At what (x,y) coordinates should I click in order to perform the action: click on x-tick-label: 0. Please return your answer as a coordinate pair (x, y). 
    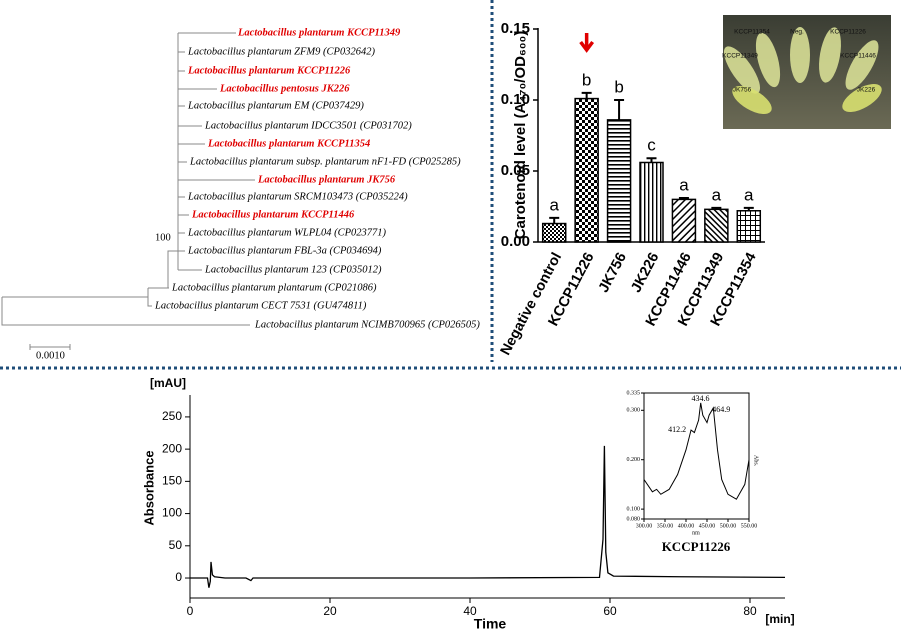
    Looking at the image, I should click on (190, 611).